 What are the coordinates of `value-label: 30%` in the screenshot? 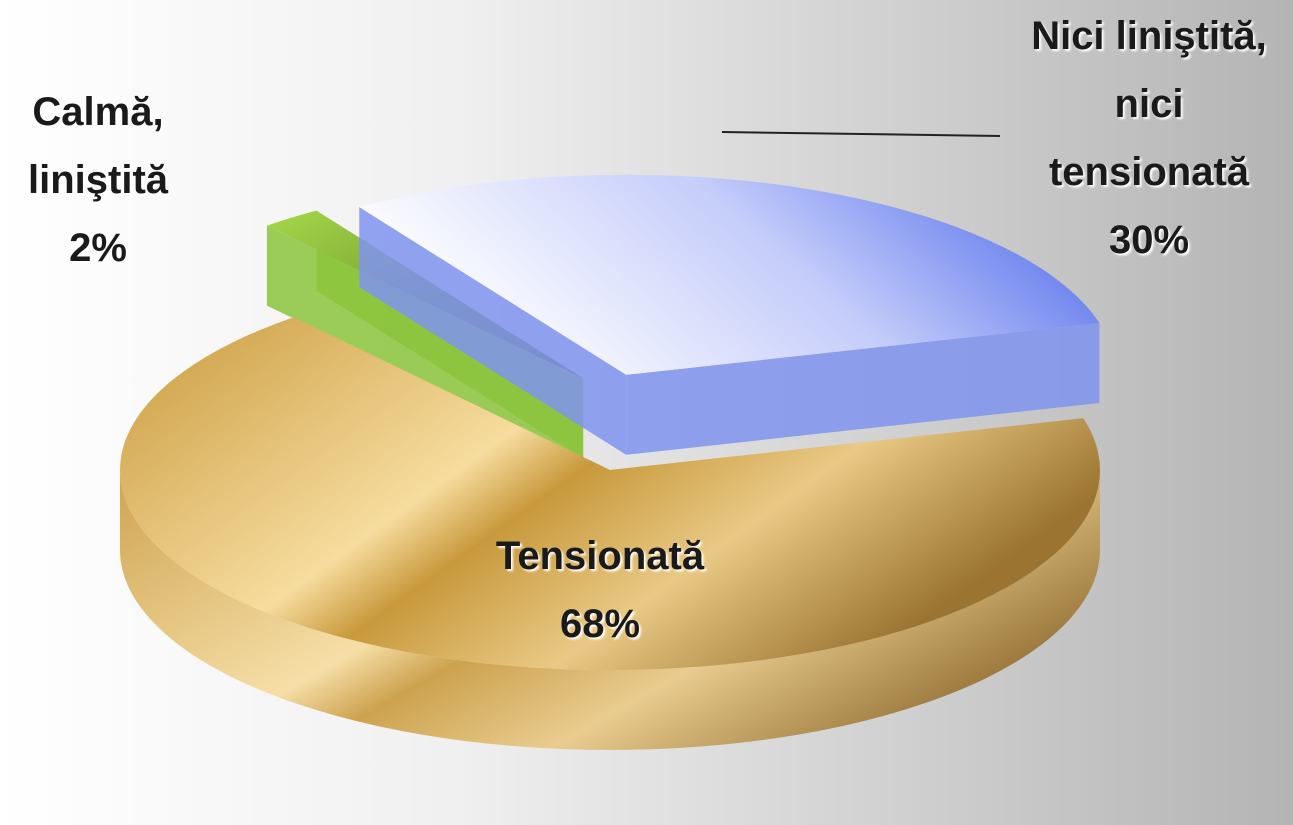 It's located at (1149, 240).